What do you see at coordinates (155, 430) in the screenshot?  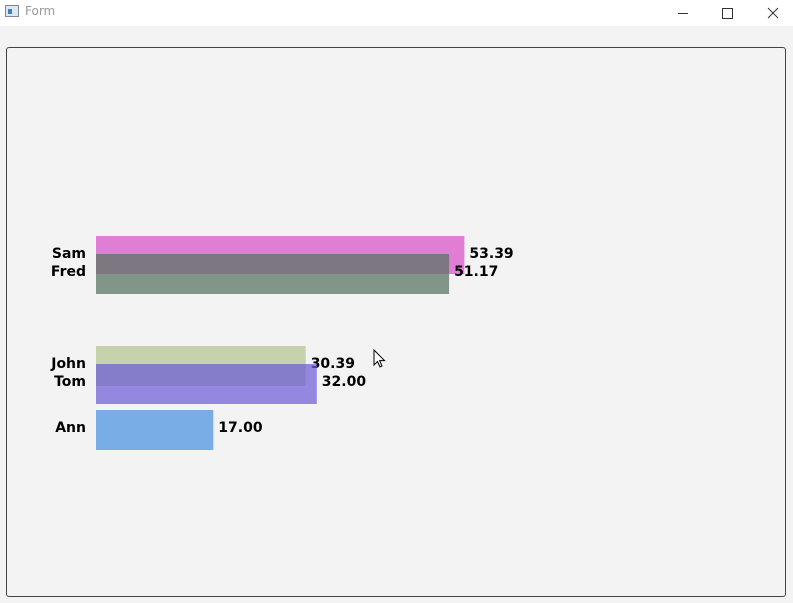 I see `bar-ann` at bounding box center [155, 430].